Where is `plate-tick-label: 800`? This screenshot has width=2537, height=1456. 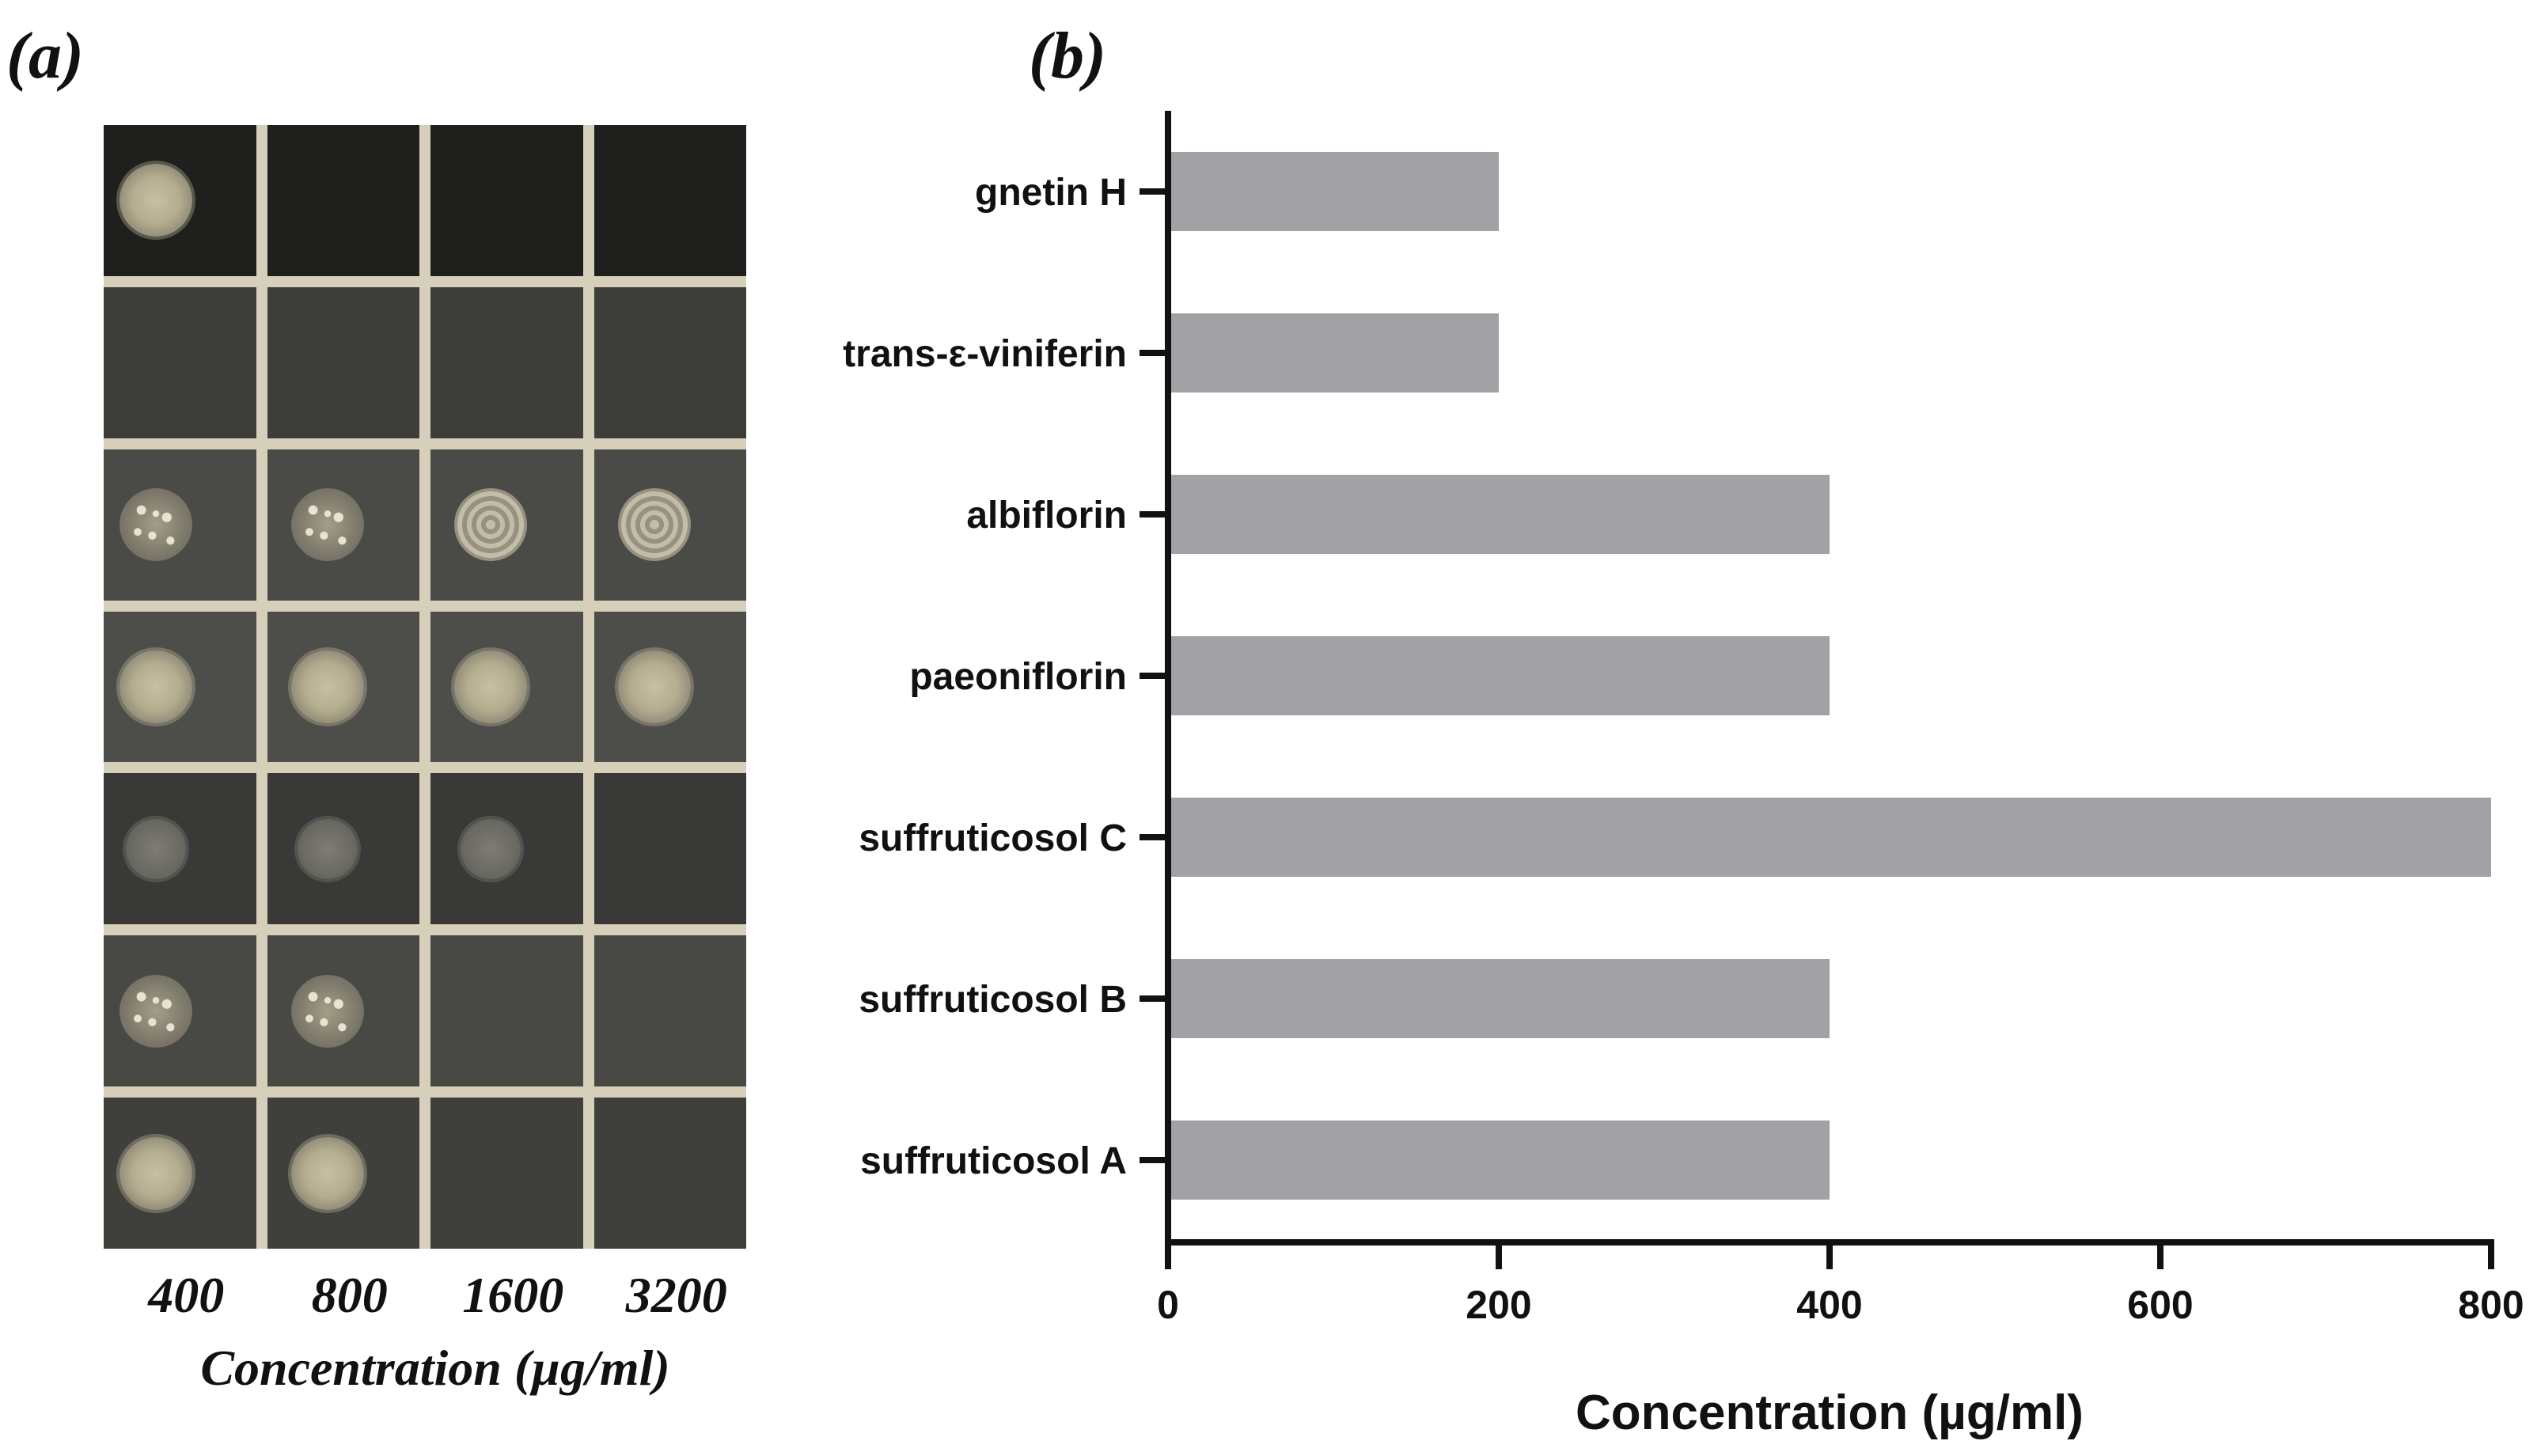
plate-tick-label: 800 is located at coordinates (349, 1295).